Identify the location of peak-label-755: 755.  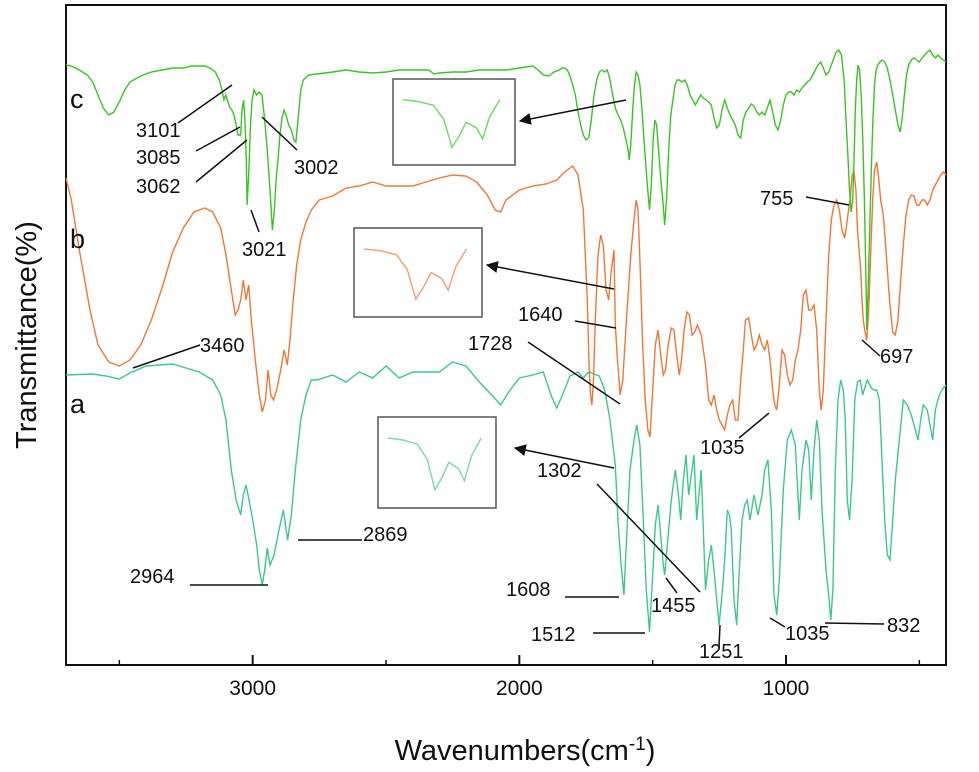
(776, 199).